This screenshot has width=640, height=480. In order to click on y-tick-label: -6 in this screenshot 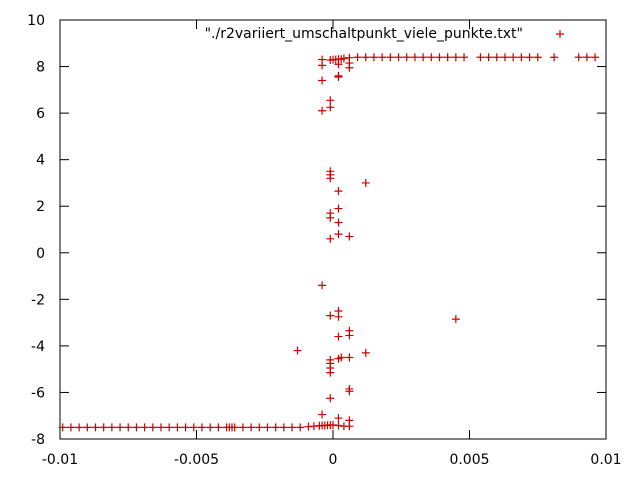, I will do `click(38, 393)`.